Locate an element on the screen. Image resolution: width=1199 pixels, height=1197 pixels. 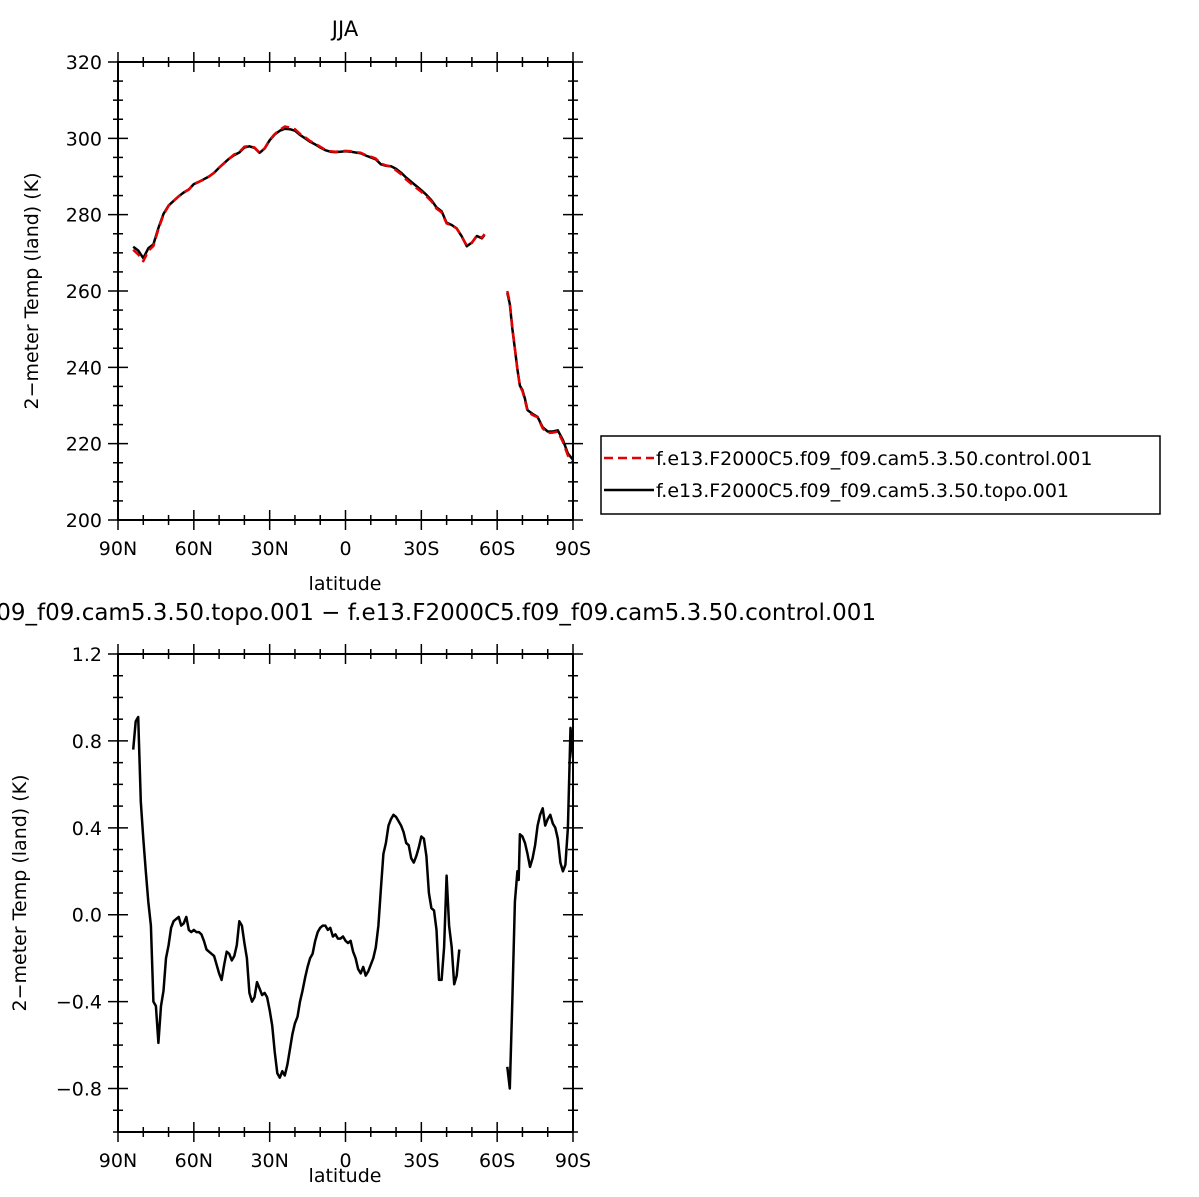
bottom-x-tick-label: 30S is located at coordinates (421, 1161).